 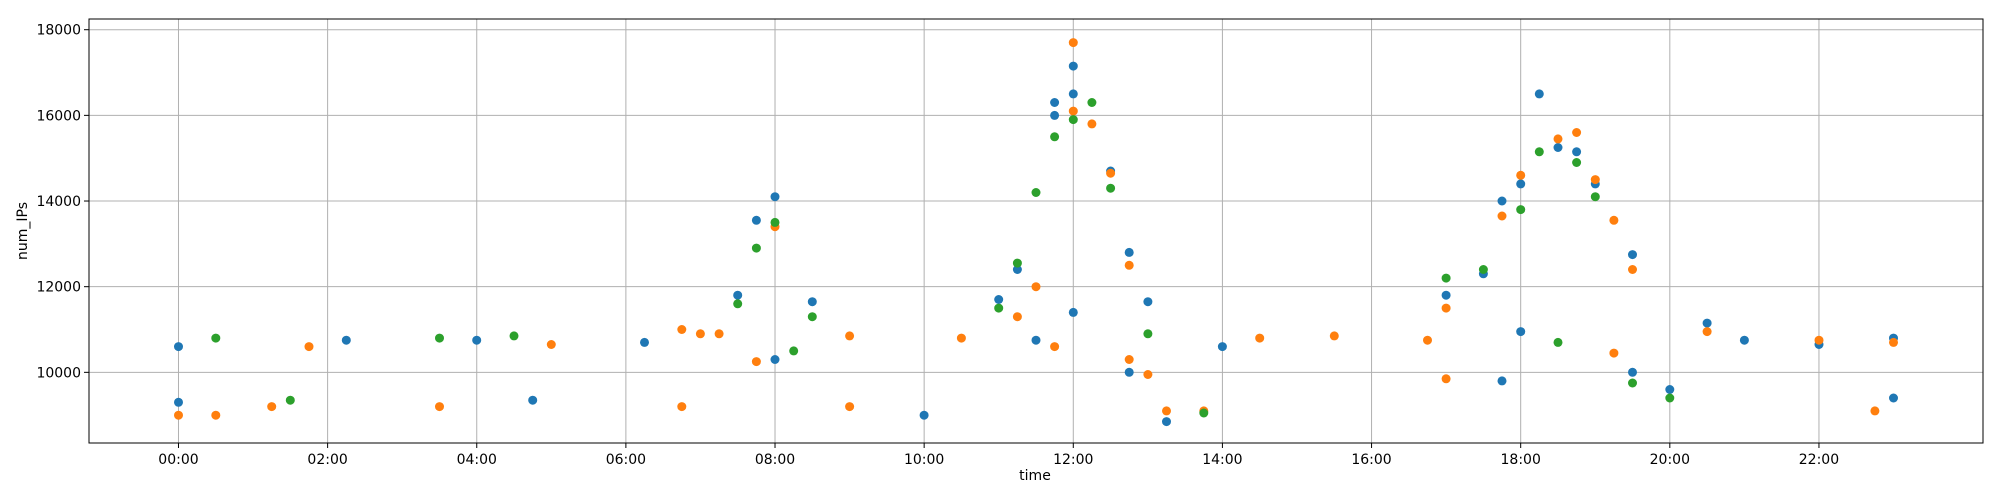 What do you see at coordinates (58, 373) in the screenshot?
I see `y-tick-label: 10000` at bounding box center [58, 373].